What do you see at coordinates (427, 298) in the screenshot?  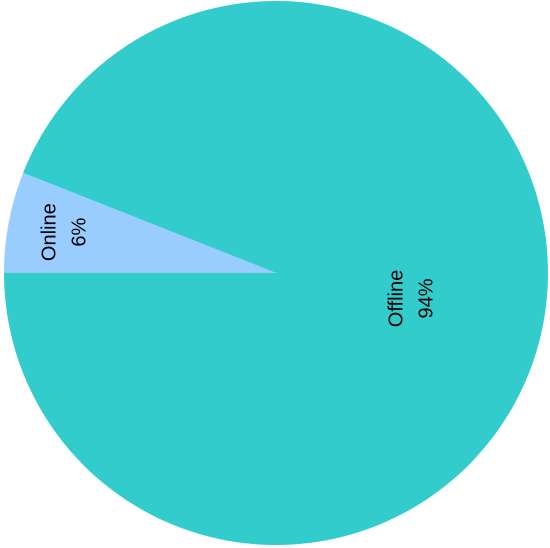 I see `slice-value-label: 94%` at bounding box center [427, 298].